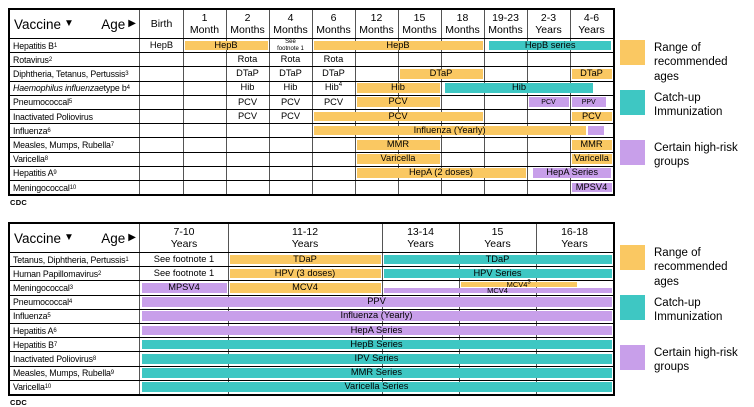 The width and height of the screenshot is (754, 407). What do you see at coordinates (688, 105) in the screenshot?
I see `legend-label: Catch-up Immunization` at bounding box center [688, 105].